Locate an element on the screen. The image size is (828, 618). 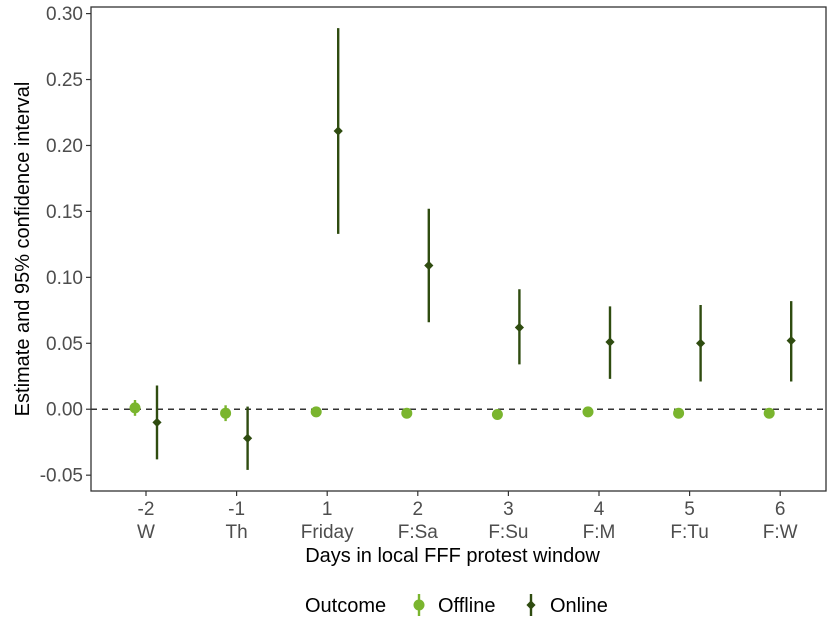
legend-items: Offline Online is located at coordinates (510, 605).